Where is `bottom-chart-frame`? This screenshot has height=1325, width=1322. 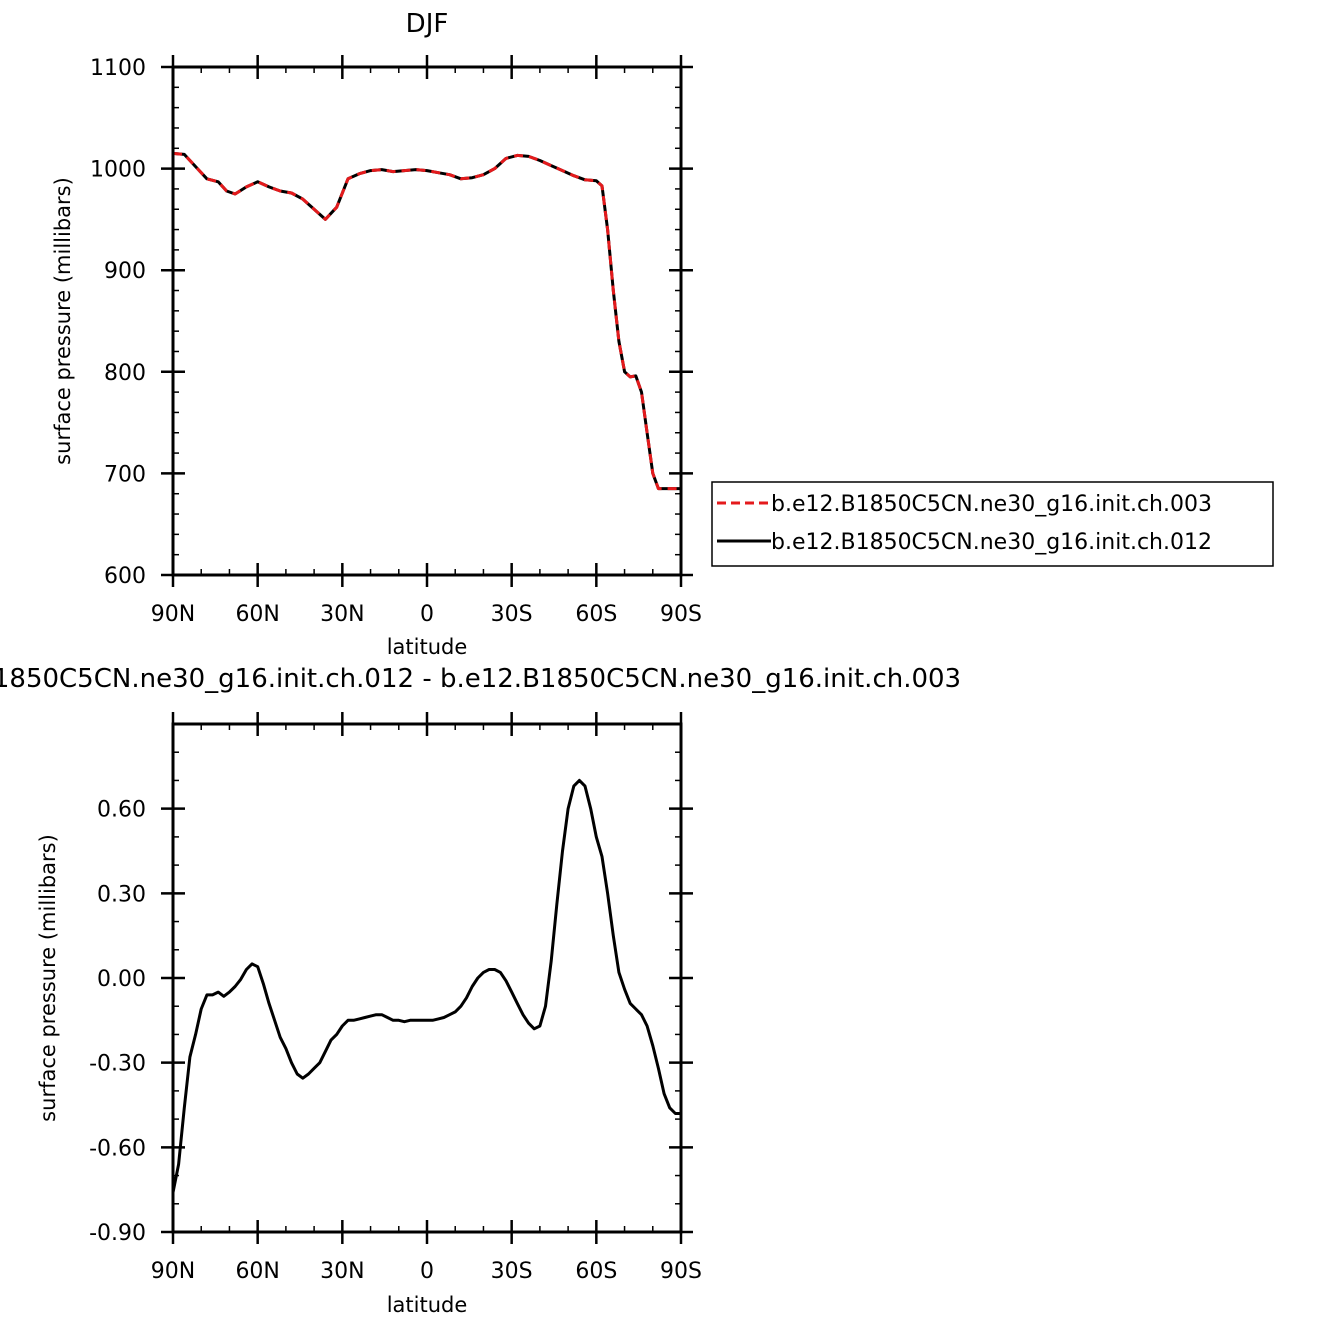
bottom-chart-frame is located at coordinates (427, 978).